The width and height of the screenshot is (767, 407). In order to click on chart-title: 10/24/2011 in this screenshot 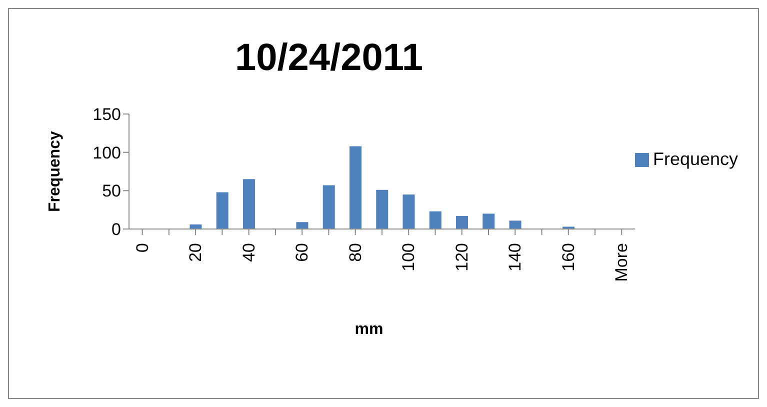, I will do `click(329, 58)`.